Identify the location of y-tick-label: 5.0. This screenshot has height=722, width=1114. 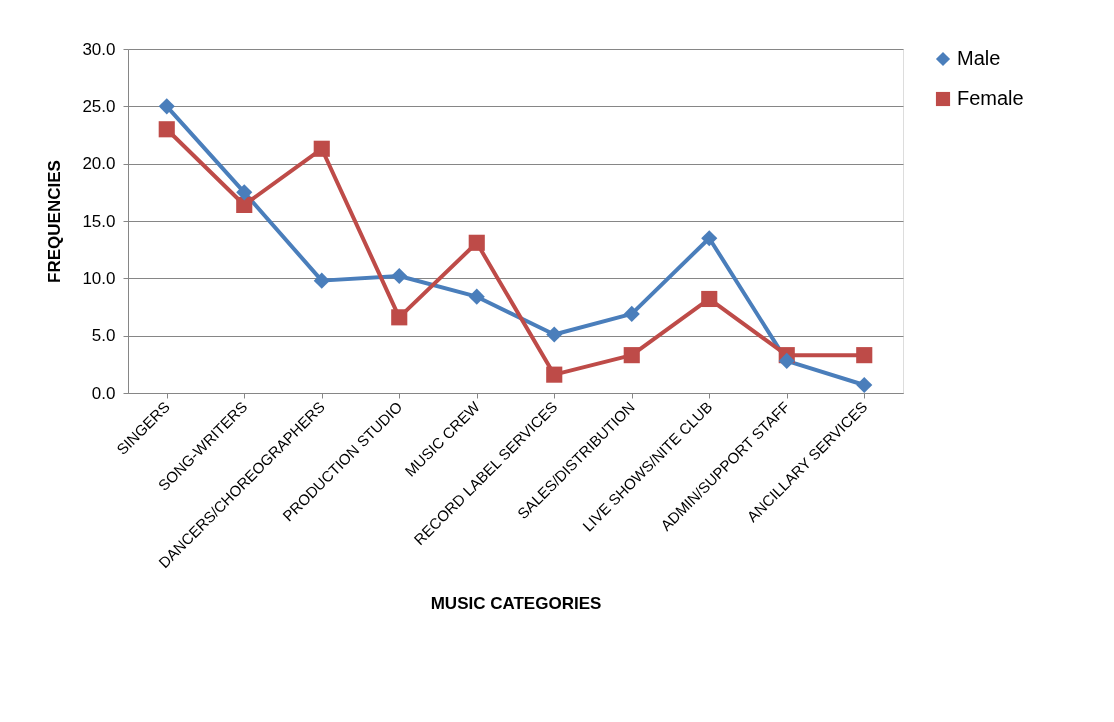
(103, 336).